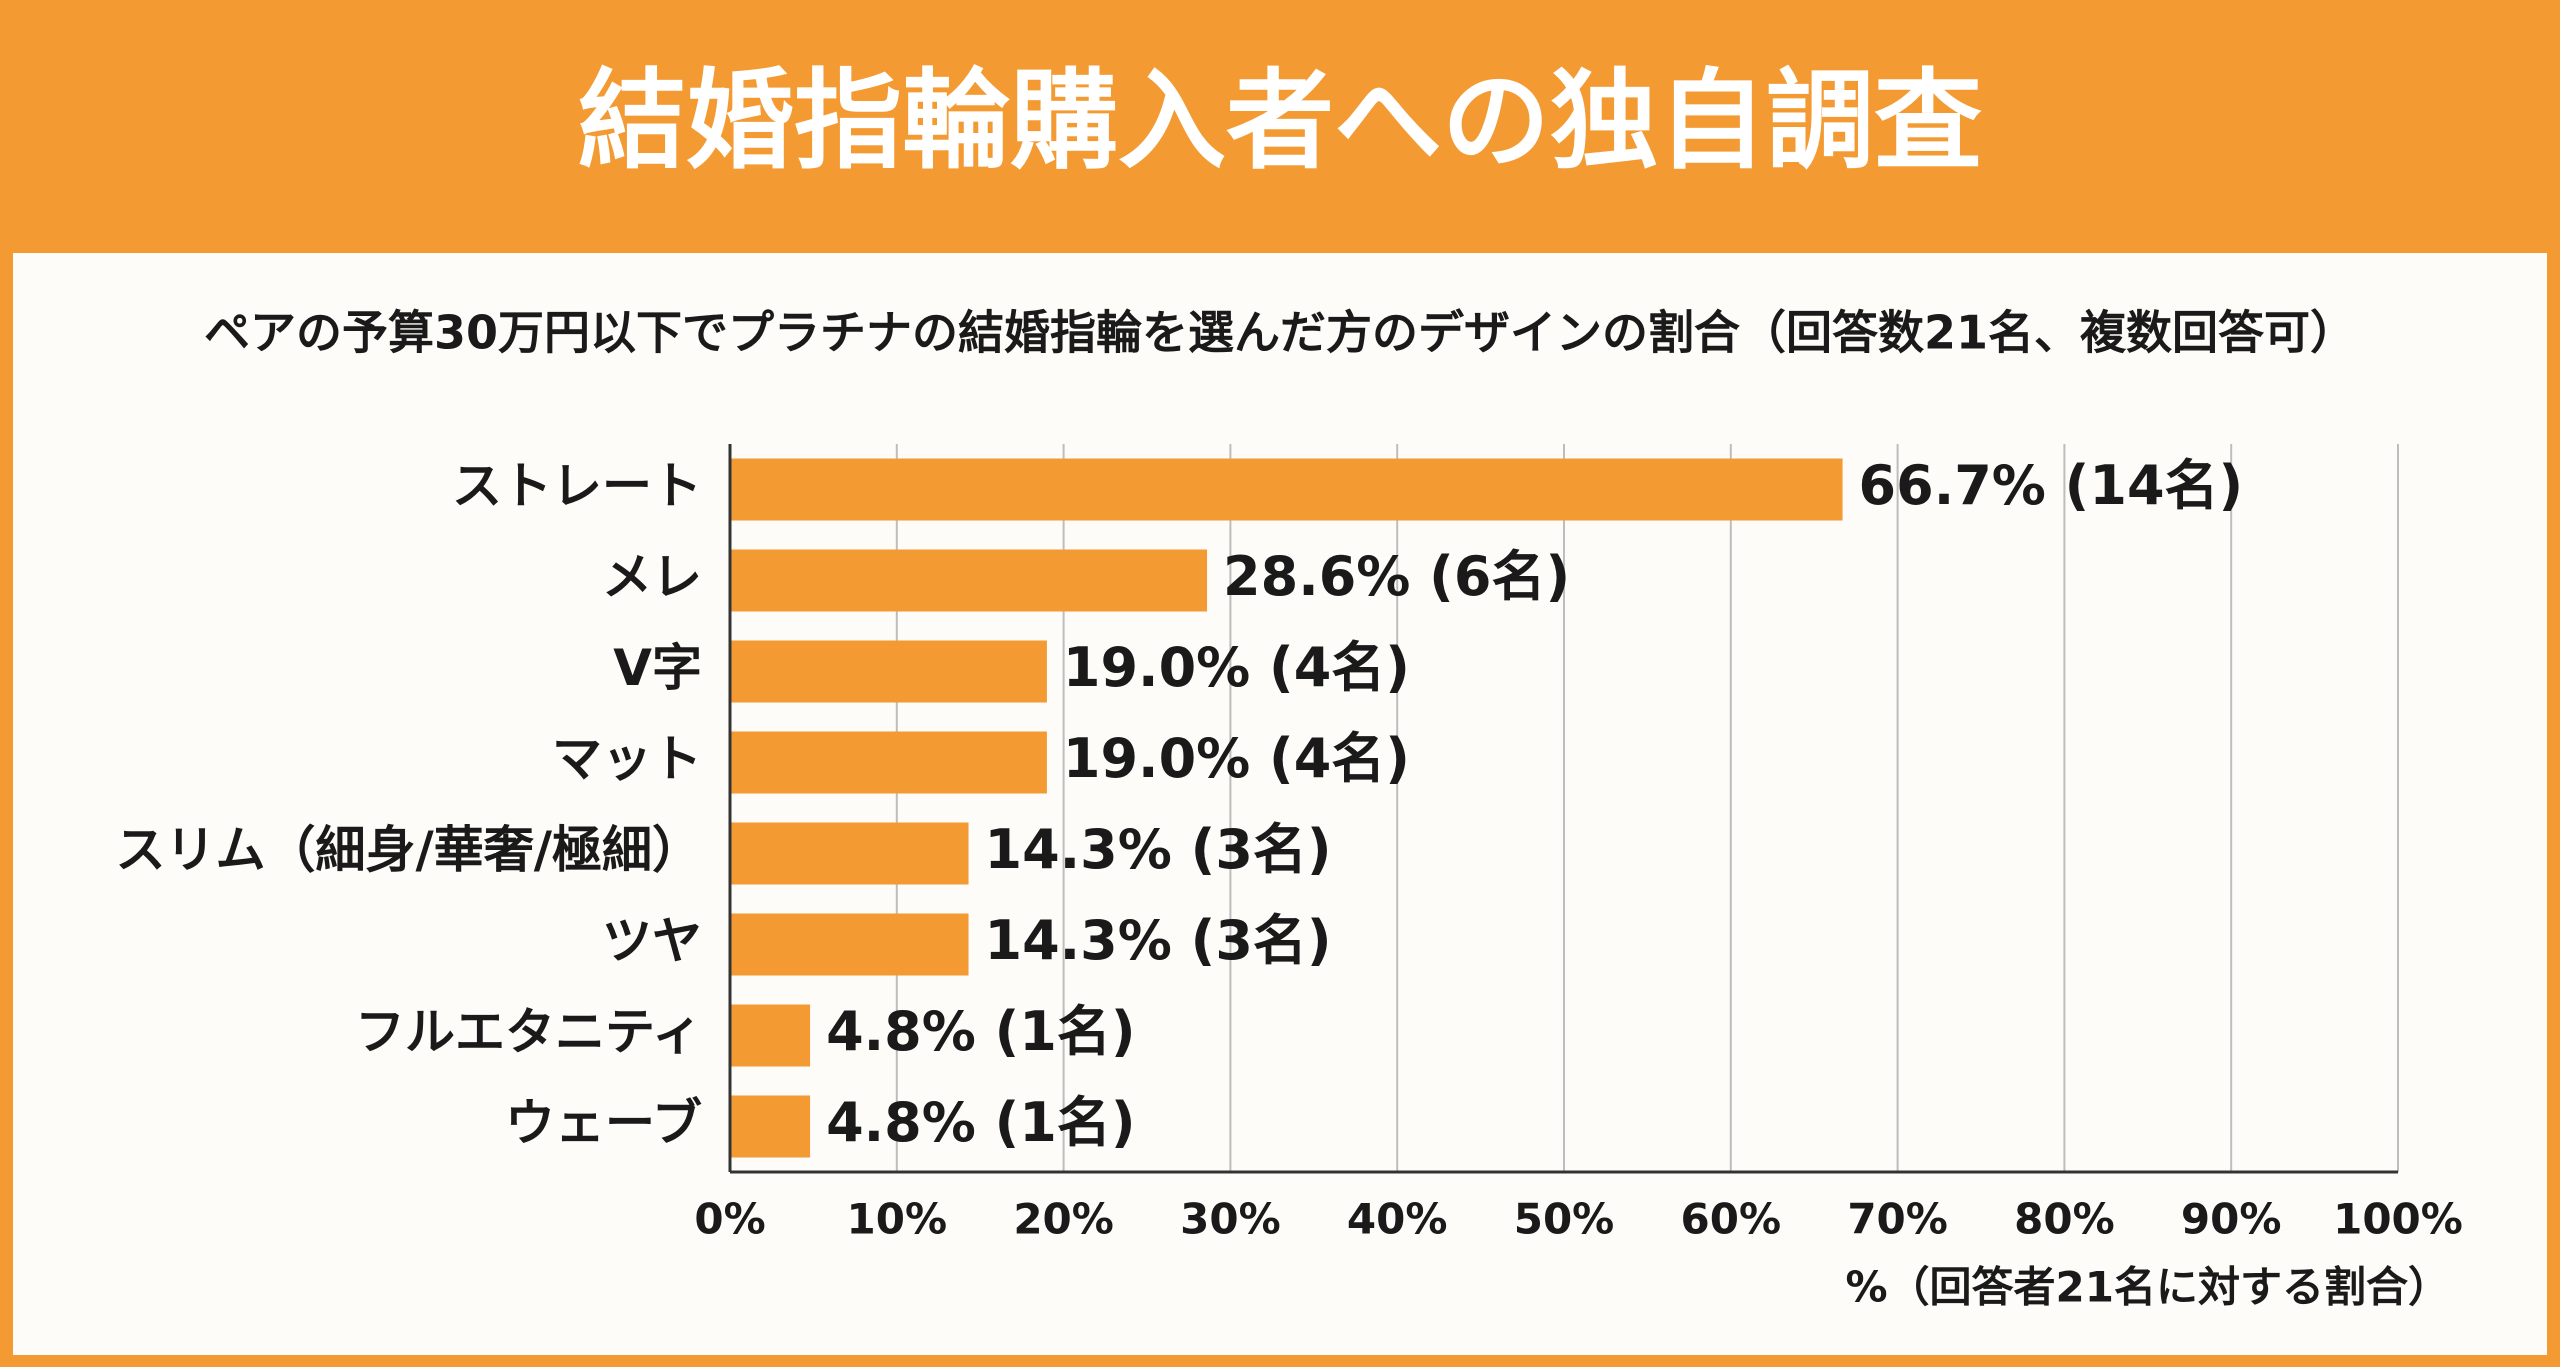 This screenshot has width=2560, height=1367. What do you see at coordinates (1396, 576) in the screenshot?
I see `data-label: 28.6% (6名)` at bounding box center [1396, 576].